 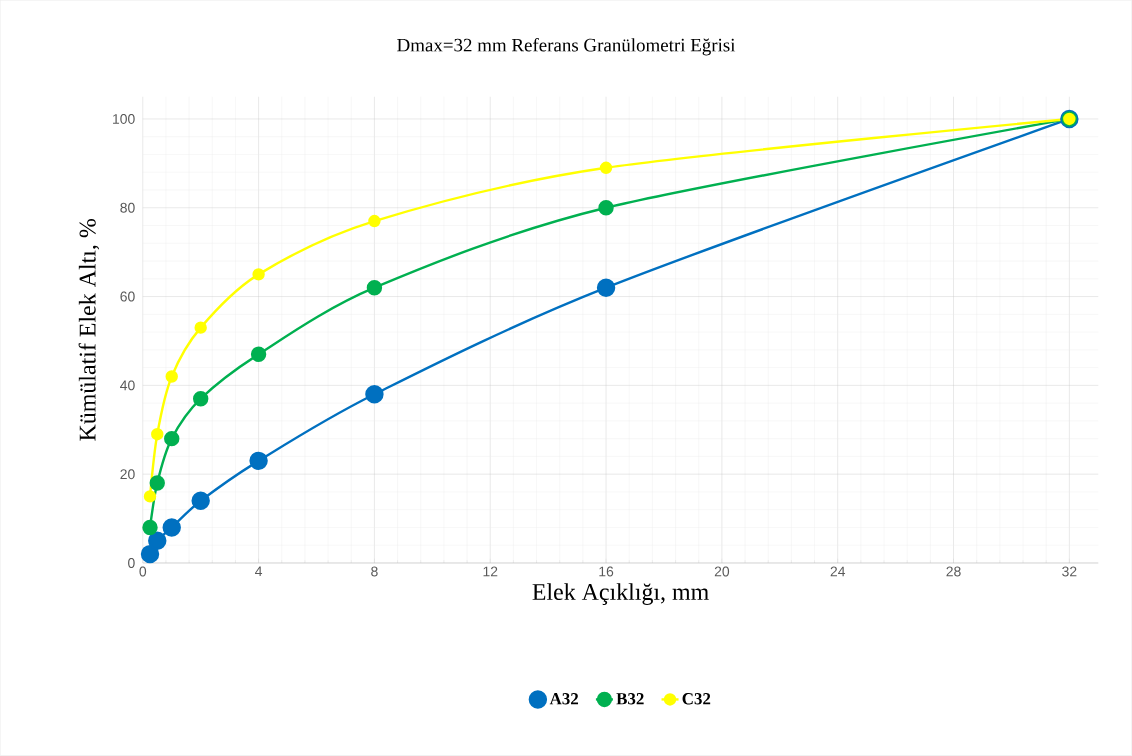 I want to click on y-tick-label: 60, so click(x=127, y=296).